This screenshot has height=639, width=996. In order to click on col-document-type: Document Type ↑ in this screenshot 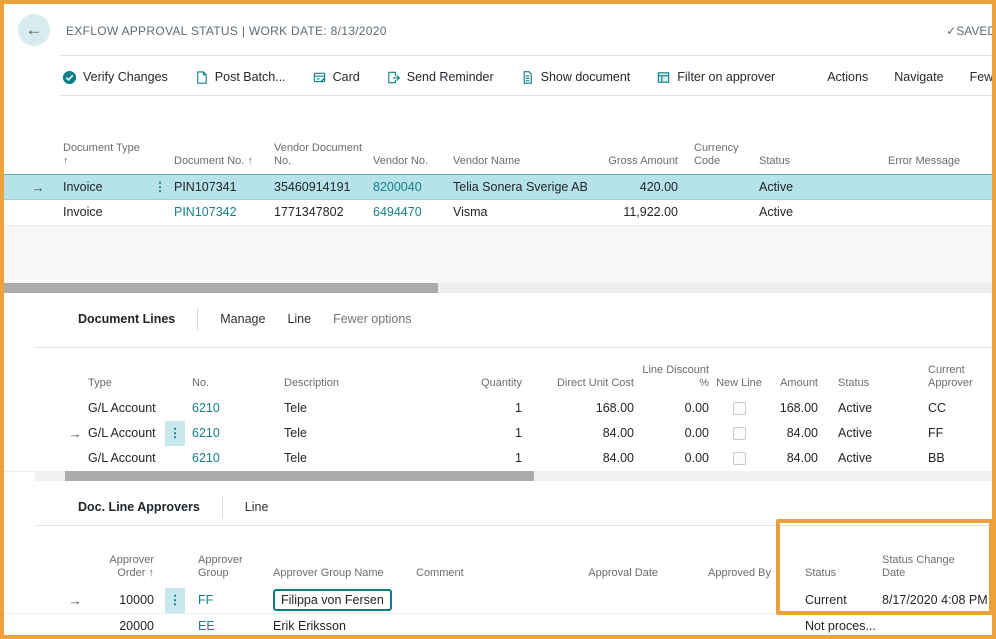, I will do `click(101, 154)`.